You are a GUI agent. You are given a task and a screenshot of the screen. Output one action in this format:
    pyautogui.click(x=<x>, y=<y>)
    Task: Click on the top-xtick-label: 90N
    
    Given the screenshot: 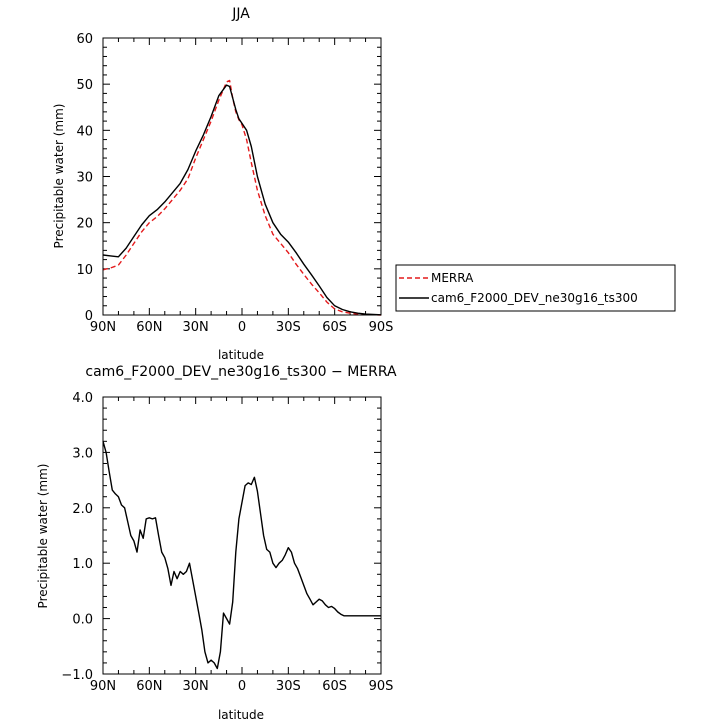 What is the action you would take?
    pyautogui.click(x=103, y=327)
    